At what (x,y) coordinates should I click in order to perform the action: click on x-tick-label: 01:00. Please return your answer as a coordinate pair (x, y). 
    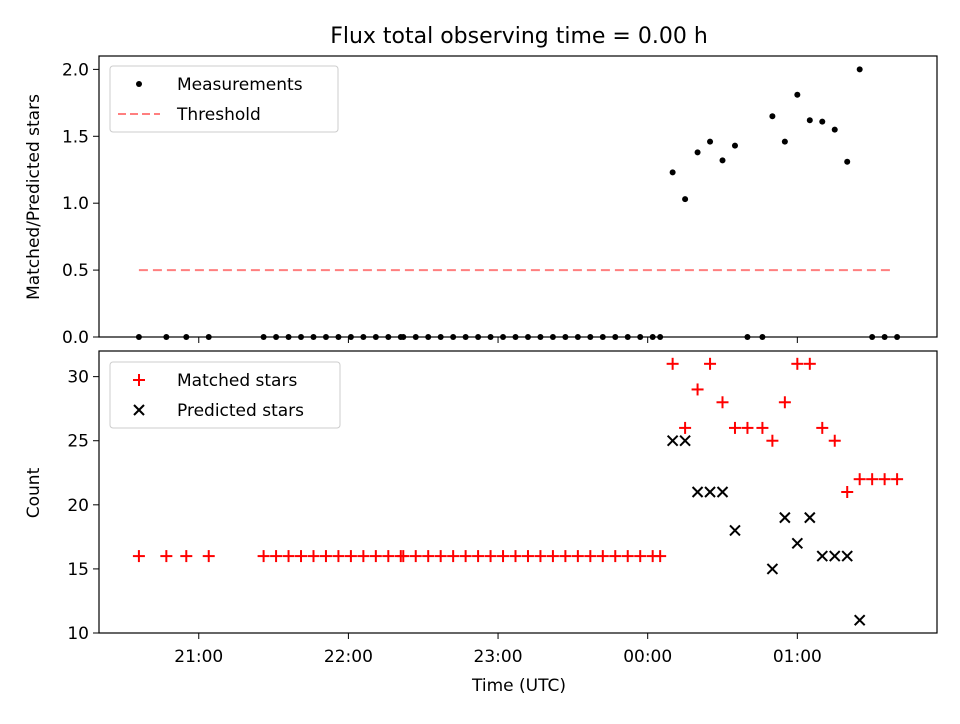
    Looking at the image, I should click on (797, 657).